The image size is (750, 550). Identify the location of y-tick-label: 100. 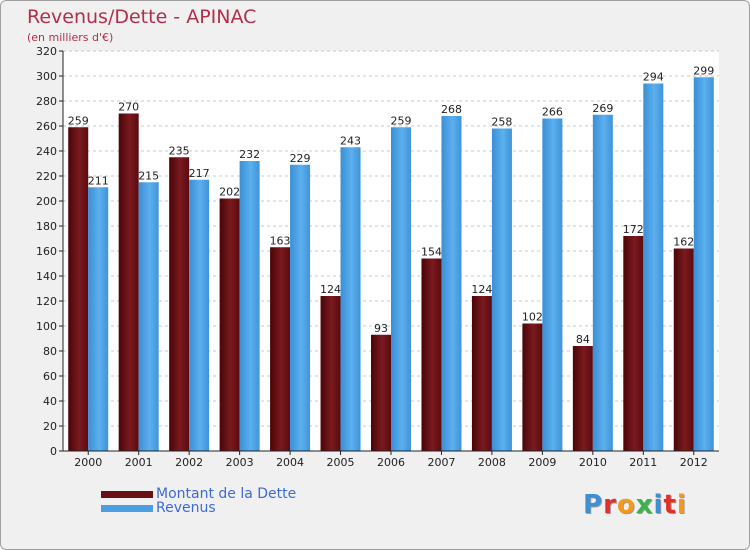
(46, 326).